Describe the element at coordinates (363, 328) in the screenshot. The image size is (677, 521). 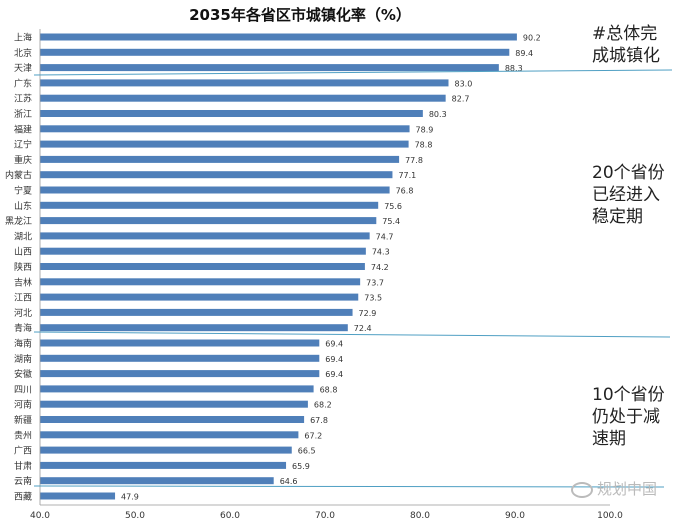
I see `value-label: 72.4` at that location.